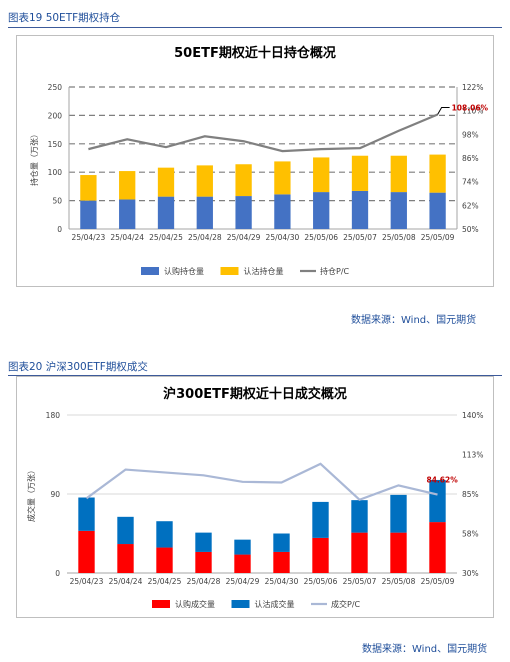  What do you see at coordinates (31, 494) in the screenshot?
I see `y-axis-label: 成交量（万张）` at bounding box center [31, 494].